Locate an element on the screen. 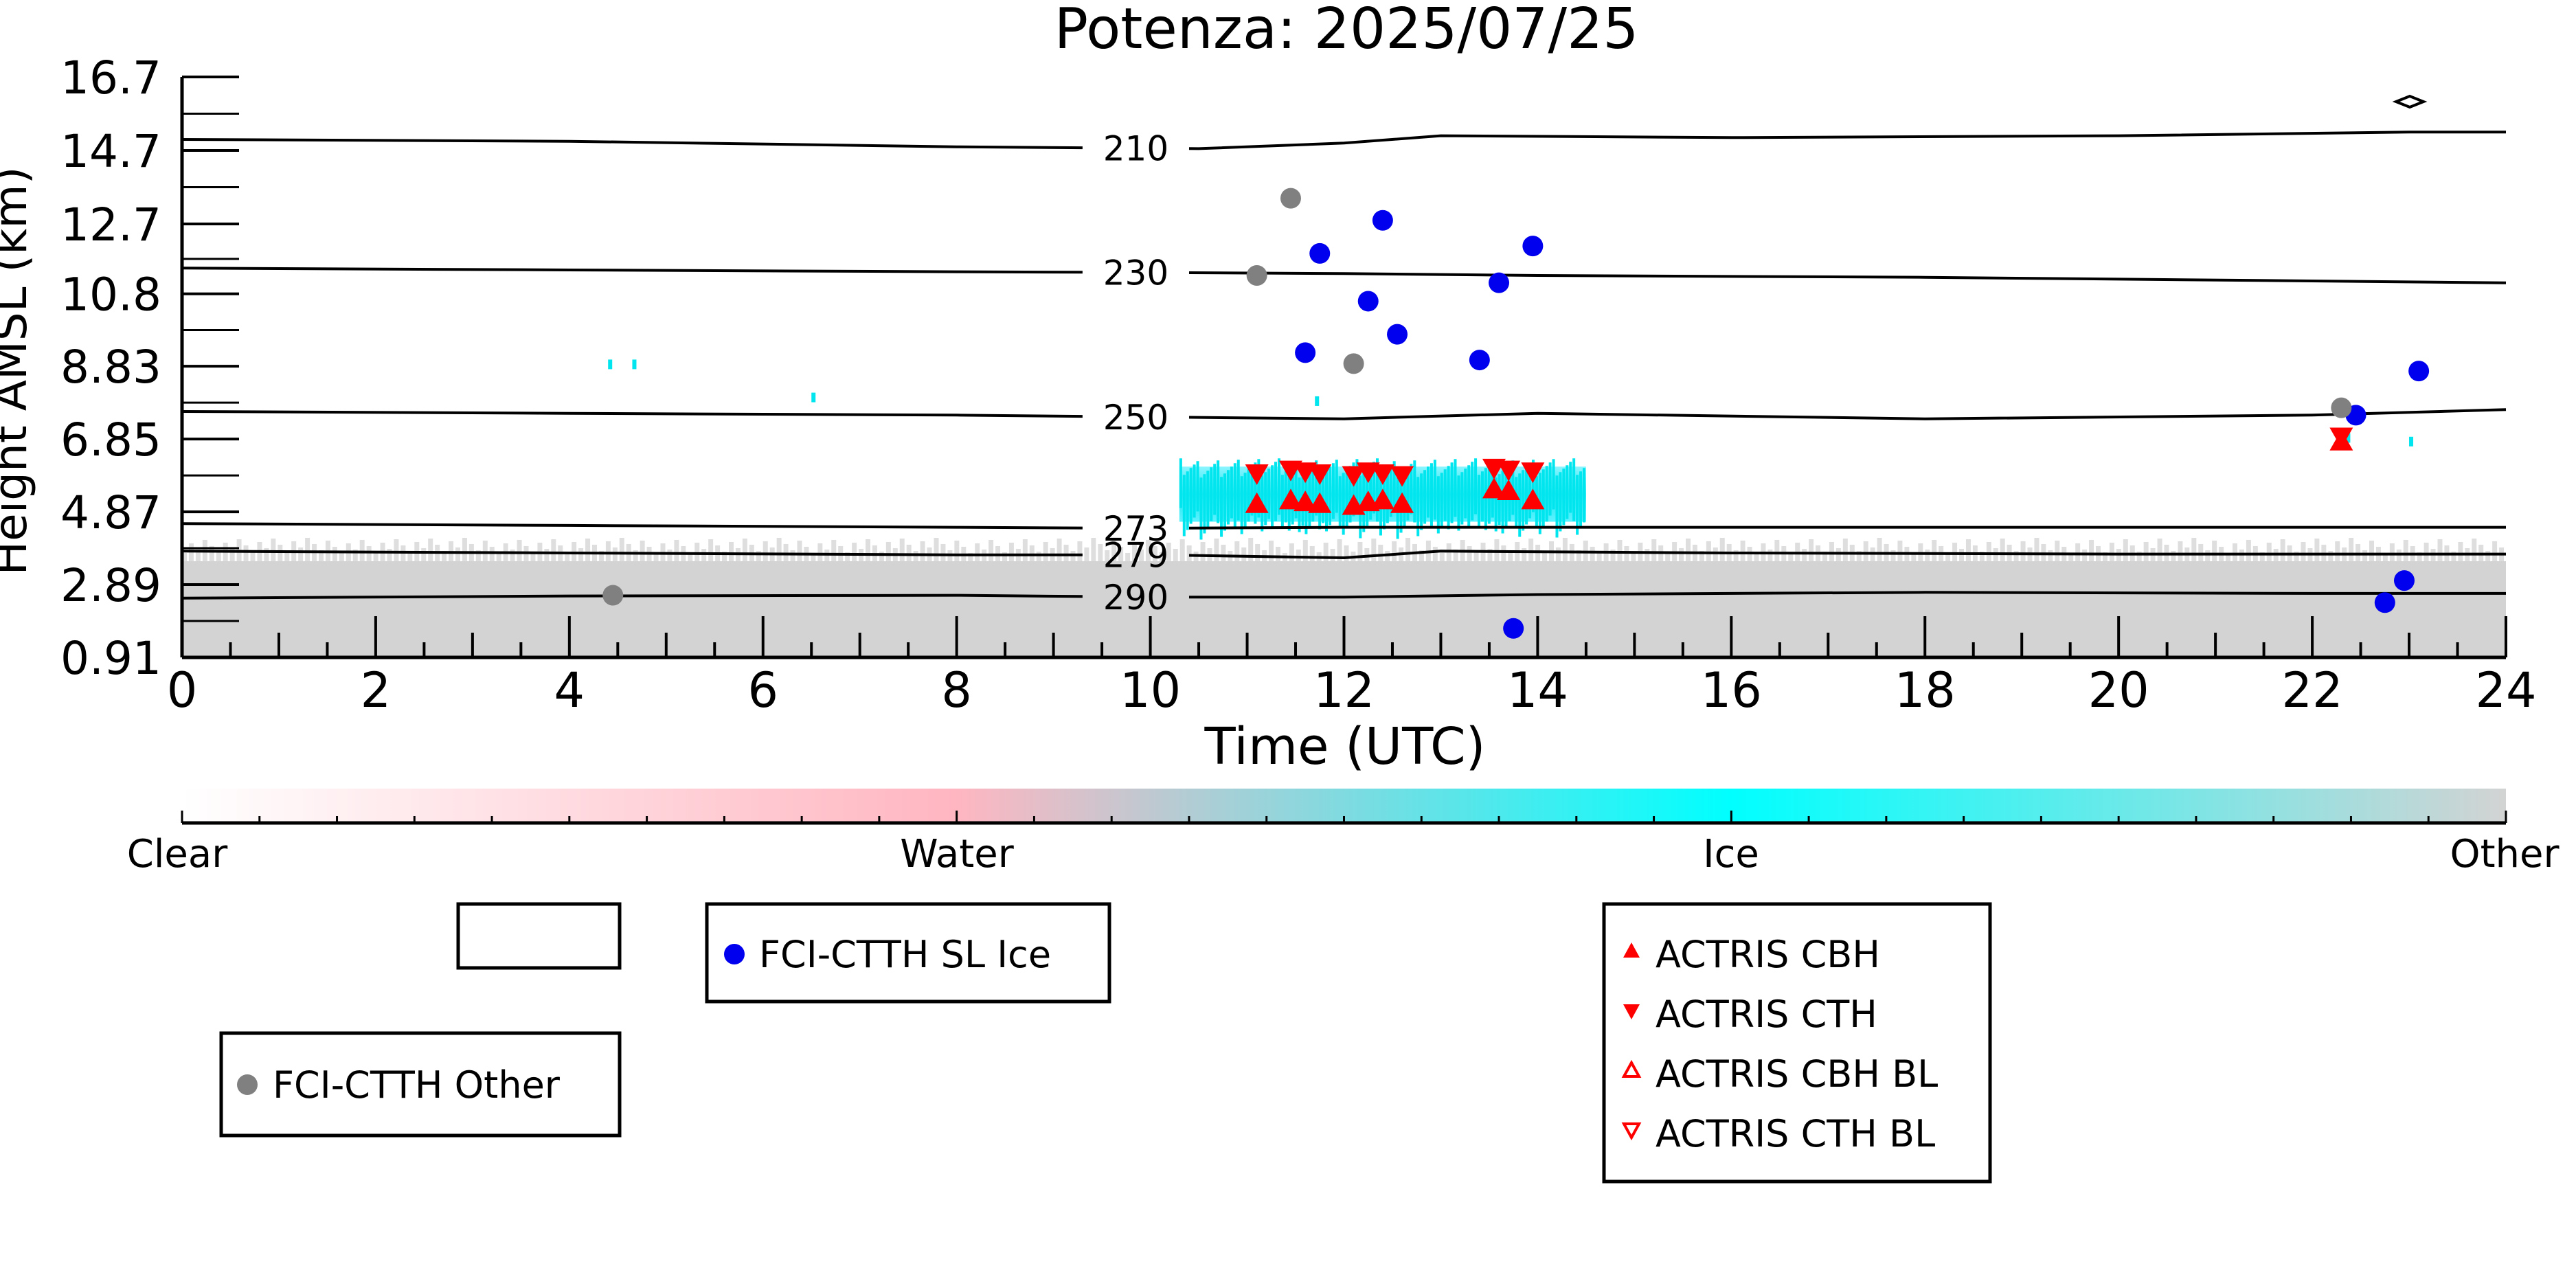 The height and width of the screenshot is (1288, 2576). x-tick-label: 8 is located at coordinates (956, 690).